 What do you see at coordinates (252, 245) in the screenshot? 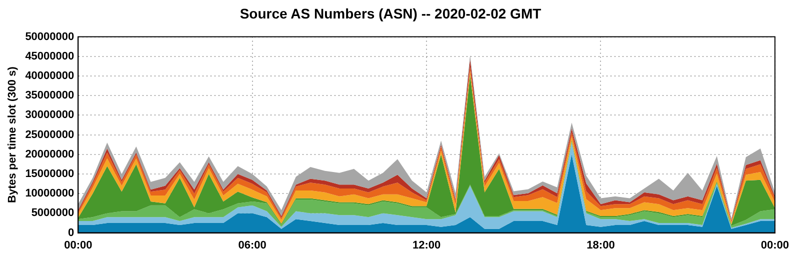
I see `x-tick-label: 06:00` at bounding box center [252, 245].